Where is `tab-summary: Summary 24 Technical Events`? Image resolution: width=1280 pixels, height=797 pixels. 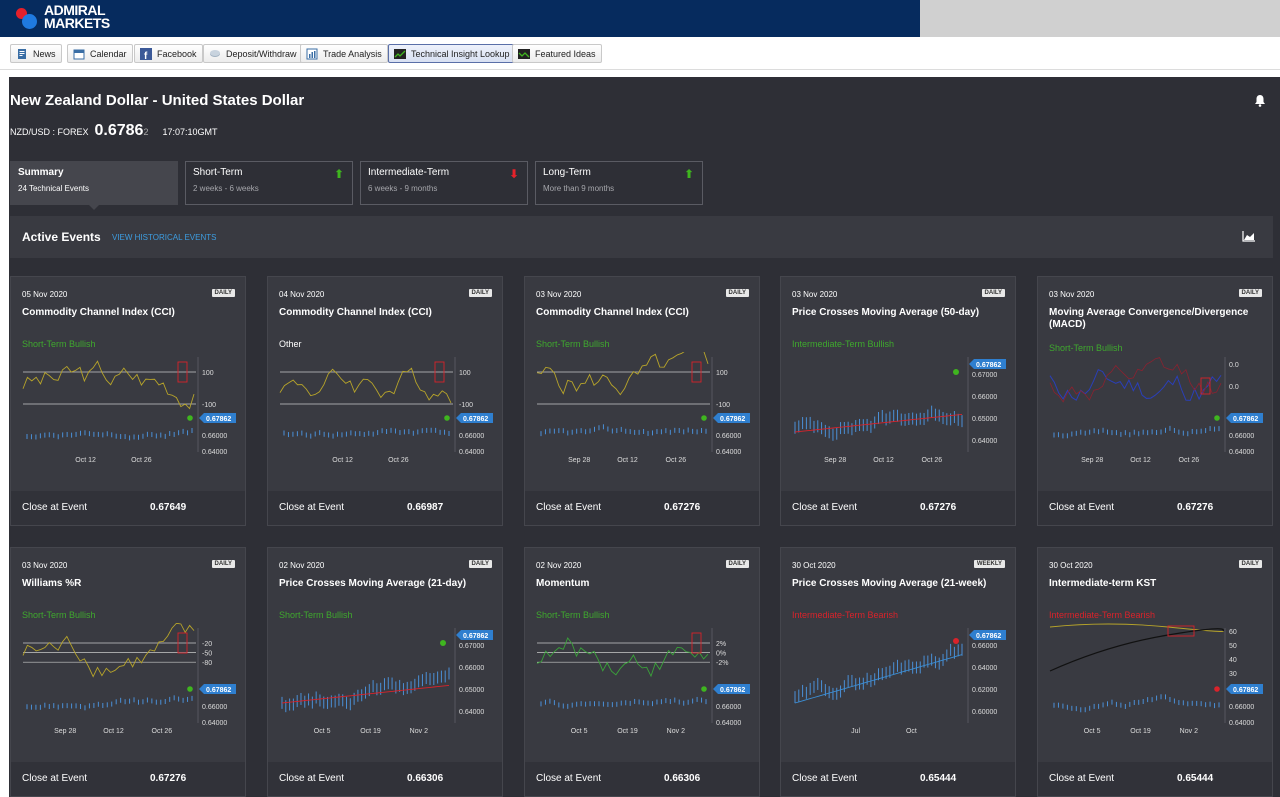
tab-summary: Summary 24 Technical Events is located at coordinates (94, 183).